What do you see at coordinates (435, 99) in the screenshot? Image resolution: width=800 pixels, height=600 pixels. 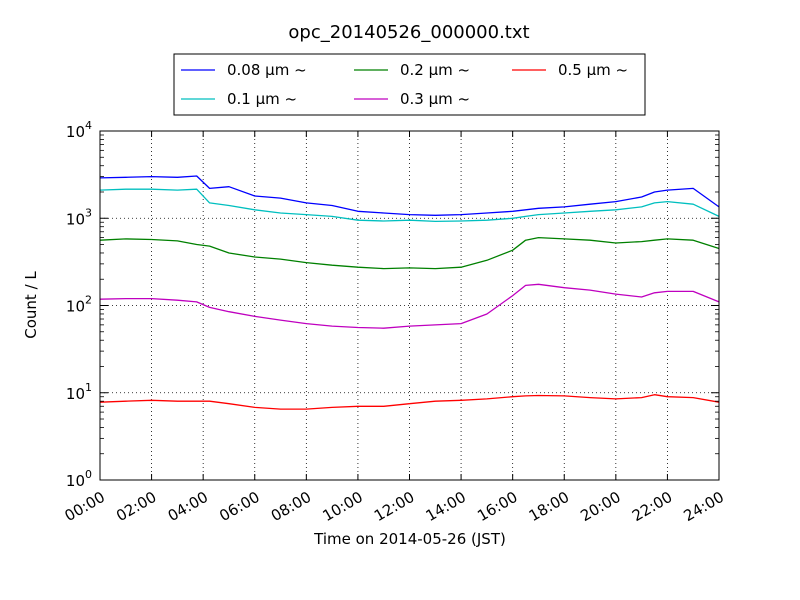 I see `legend-label-4: 0.3 μm ~` at bounding box center [435, 99].